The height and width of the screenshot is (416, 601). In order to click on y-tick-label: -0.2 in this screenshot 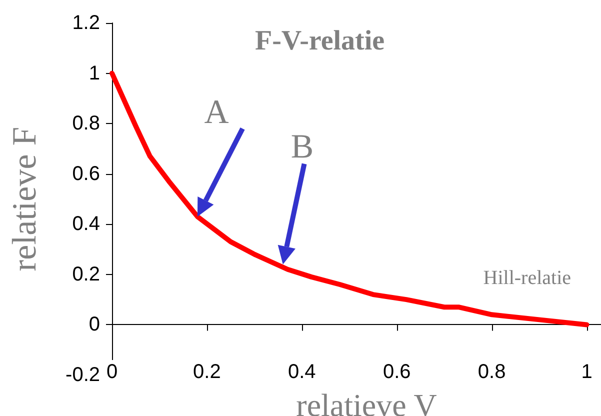, I will do `click(83, 375)`.